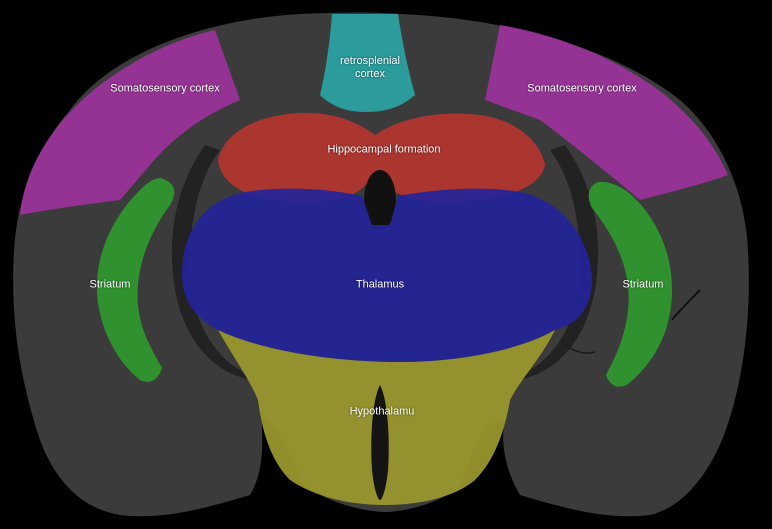 This screenshot has width=772, height=529. I want to click on somatosensory-cortex-left-region, so click(130, 122).